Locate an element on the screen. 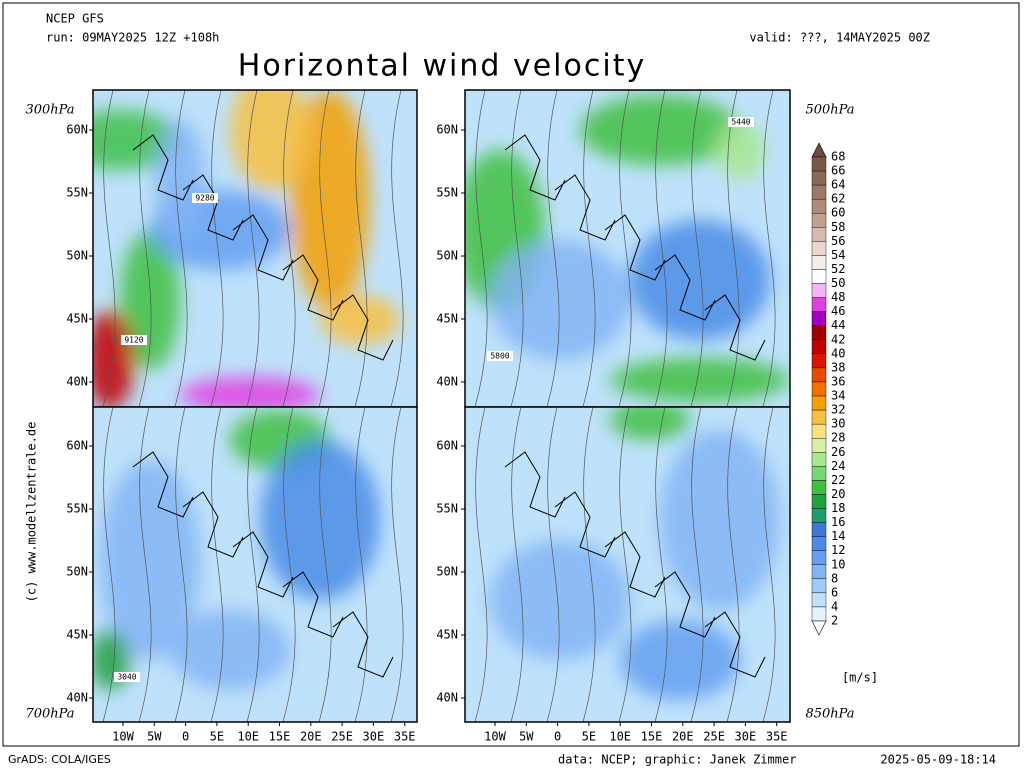 This screenshot has height=772, width=1024. longitude-label: 35E is located at coordinates (405, 737).